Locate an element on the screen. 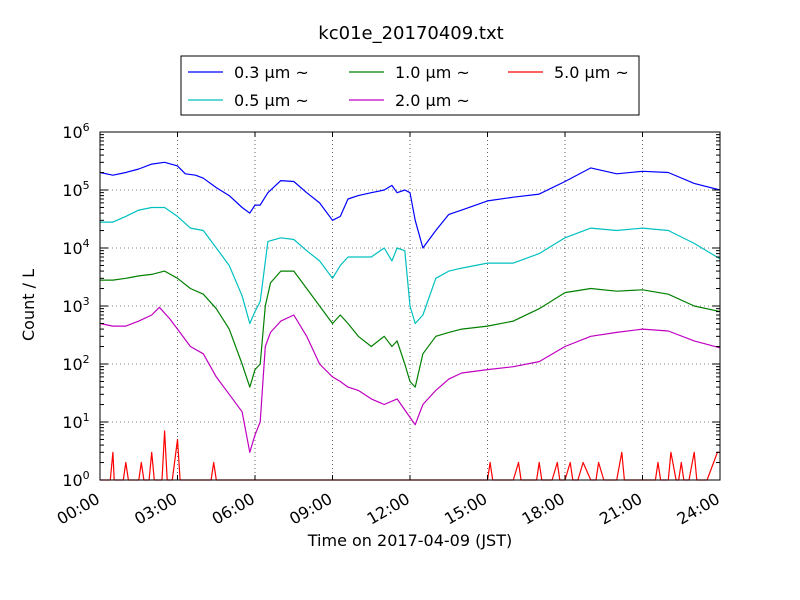  legend-label-3: 2.0 μm ~ is located at coordinates (432, 100).